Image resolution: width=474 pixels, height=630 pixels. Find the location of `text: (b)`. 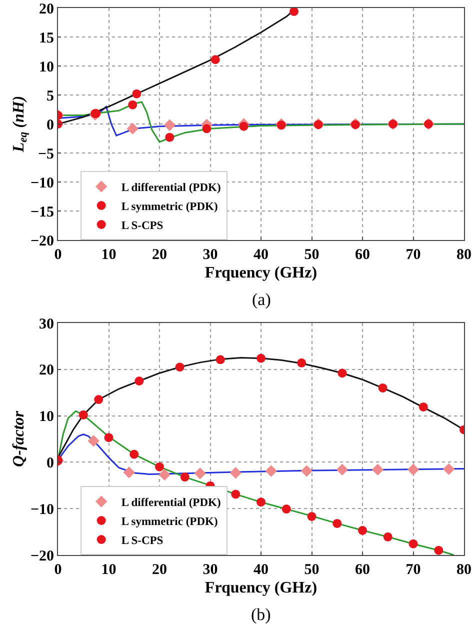

text: (b) is located at coordinates (261, 614).